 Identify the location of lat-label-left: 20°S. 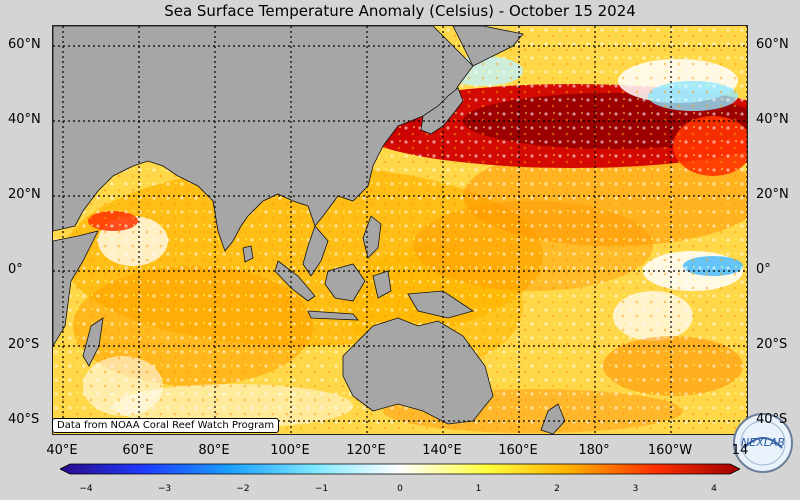
(24, 344).